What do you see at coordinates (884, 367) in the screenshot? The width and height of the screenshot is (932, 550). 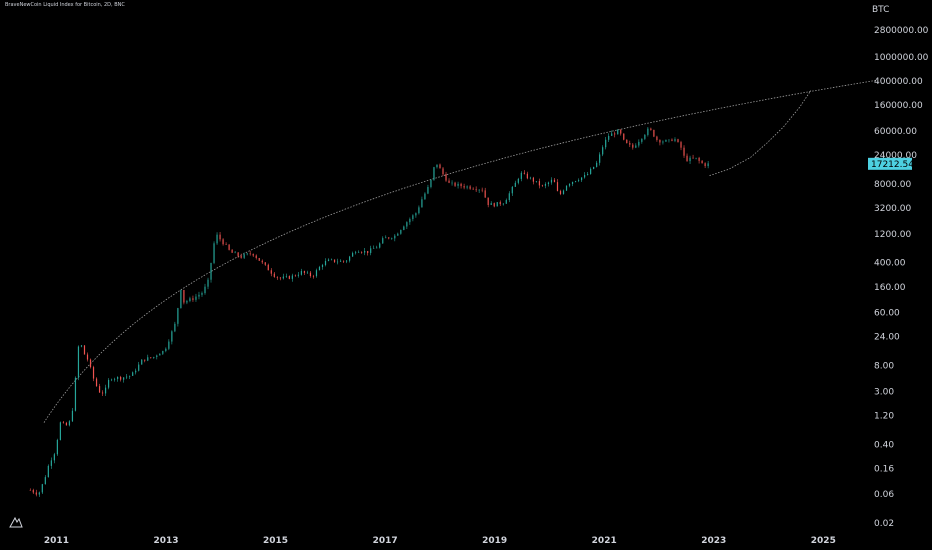 I see `y-tick-label: 8.00` at bounding box center [884, 367].